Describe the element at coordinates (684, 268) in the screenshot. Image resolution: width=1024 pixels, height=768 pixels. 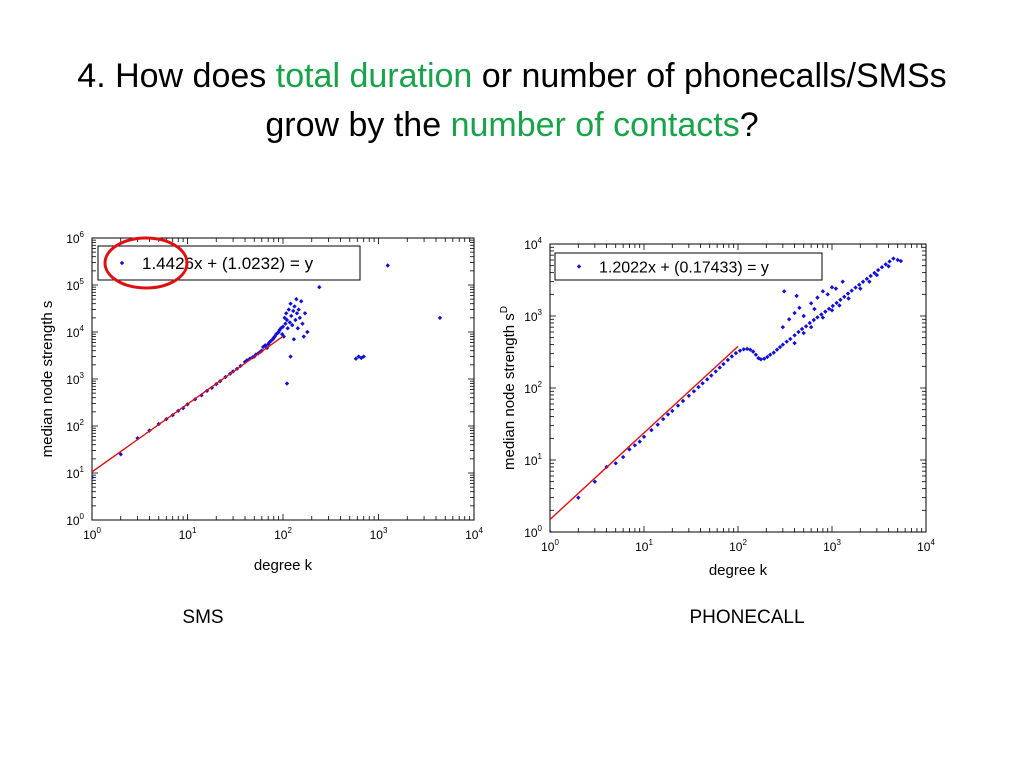
I see `legend-text: 1.2022x + (0.17433) = y` at that location.